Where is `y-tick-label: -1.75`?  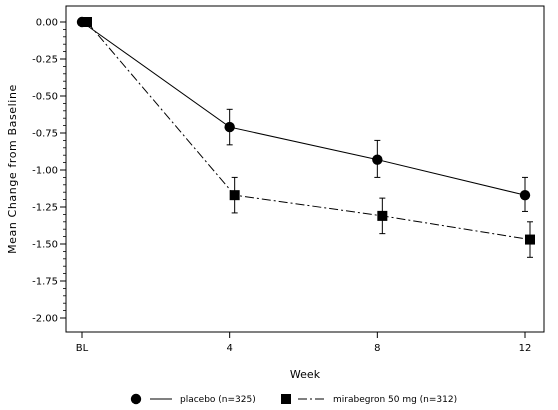 y-tick-label: -1.75 is located at coordinates (45, 282).